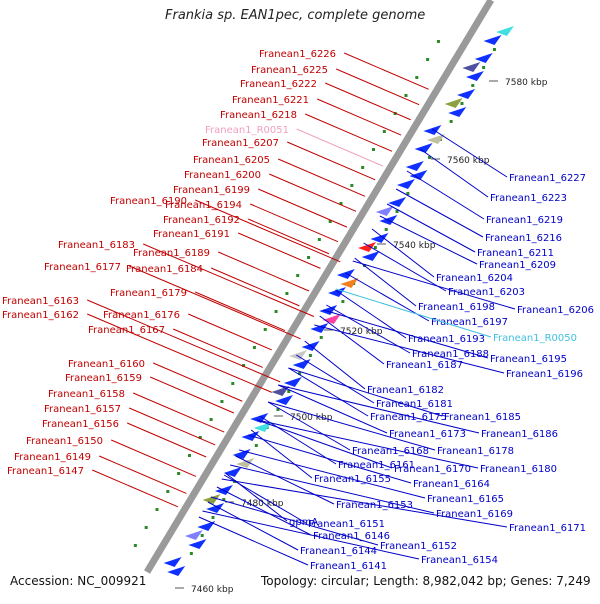 This screenshot has height=604, width=600. I want to click on forward-gene-label: Franean1_6156, so click(80, 424).